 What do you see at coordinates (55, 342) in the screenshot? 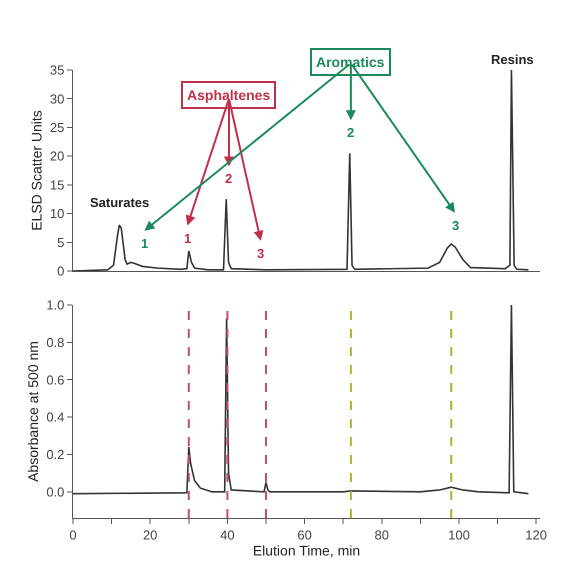
I see `y-tick-label: 0.8` at bounding box center [55, 342].